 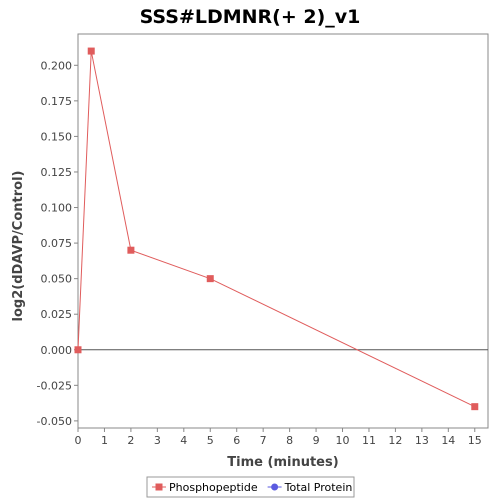 What do you see at coordinates (157, 440) in the screenshot?
I see `x-tick-label: 3` at bounding box center [157, 440].